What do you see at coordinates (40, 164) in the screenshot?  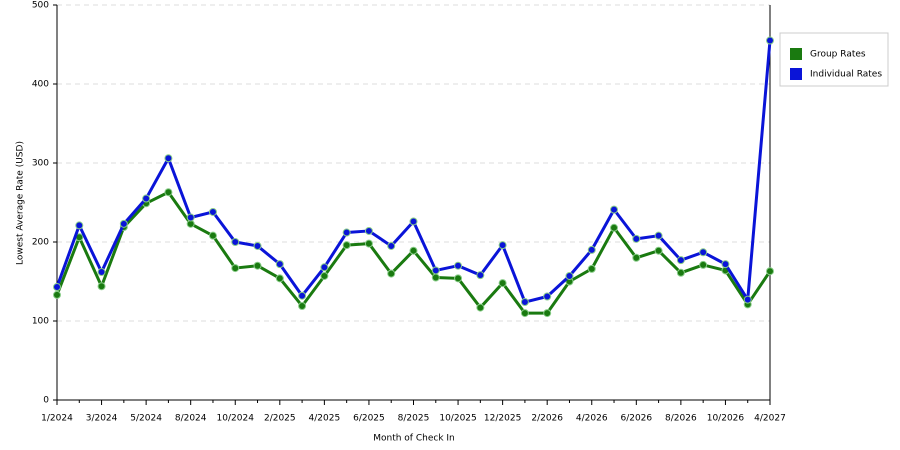 I see `y-tick-label: 300` at bounding box center [40, 164].